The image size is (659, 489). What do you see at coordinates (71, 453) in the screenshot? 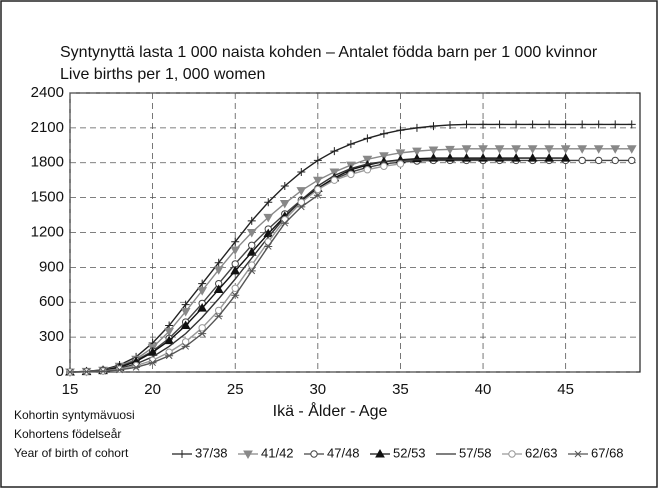
I see `legend-title: Year of birth of cohort` at bounding box center [71, 453].